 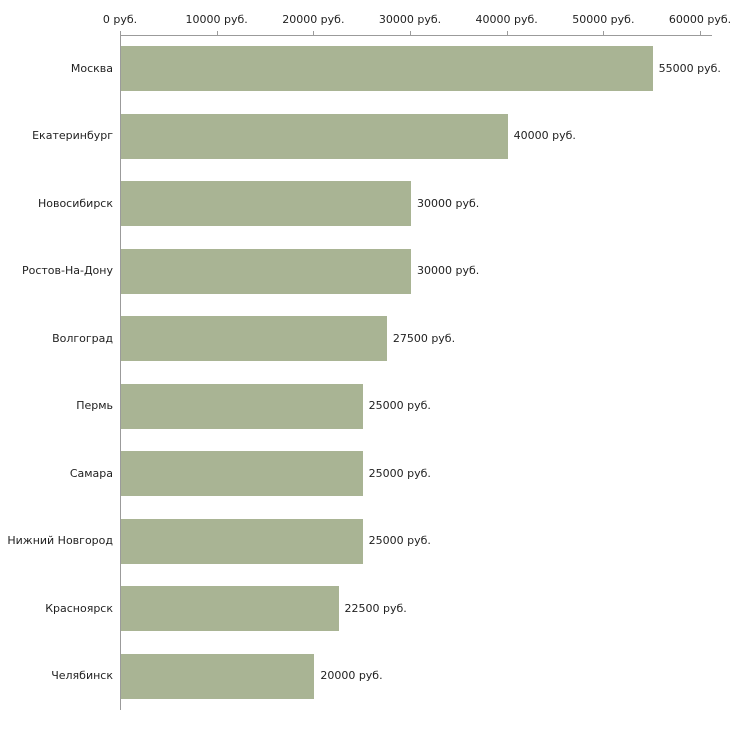 What do you see at coordinates (424, 338) in the screenshot?
I see `bar-value-label: 27500 руб.` at bounding box center [424, 338].